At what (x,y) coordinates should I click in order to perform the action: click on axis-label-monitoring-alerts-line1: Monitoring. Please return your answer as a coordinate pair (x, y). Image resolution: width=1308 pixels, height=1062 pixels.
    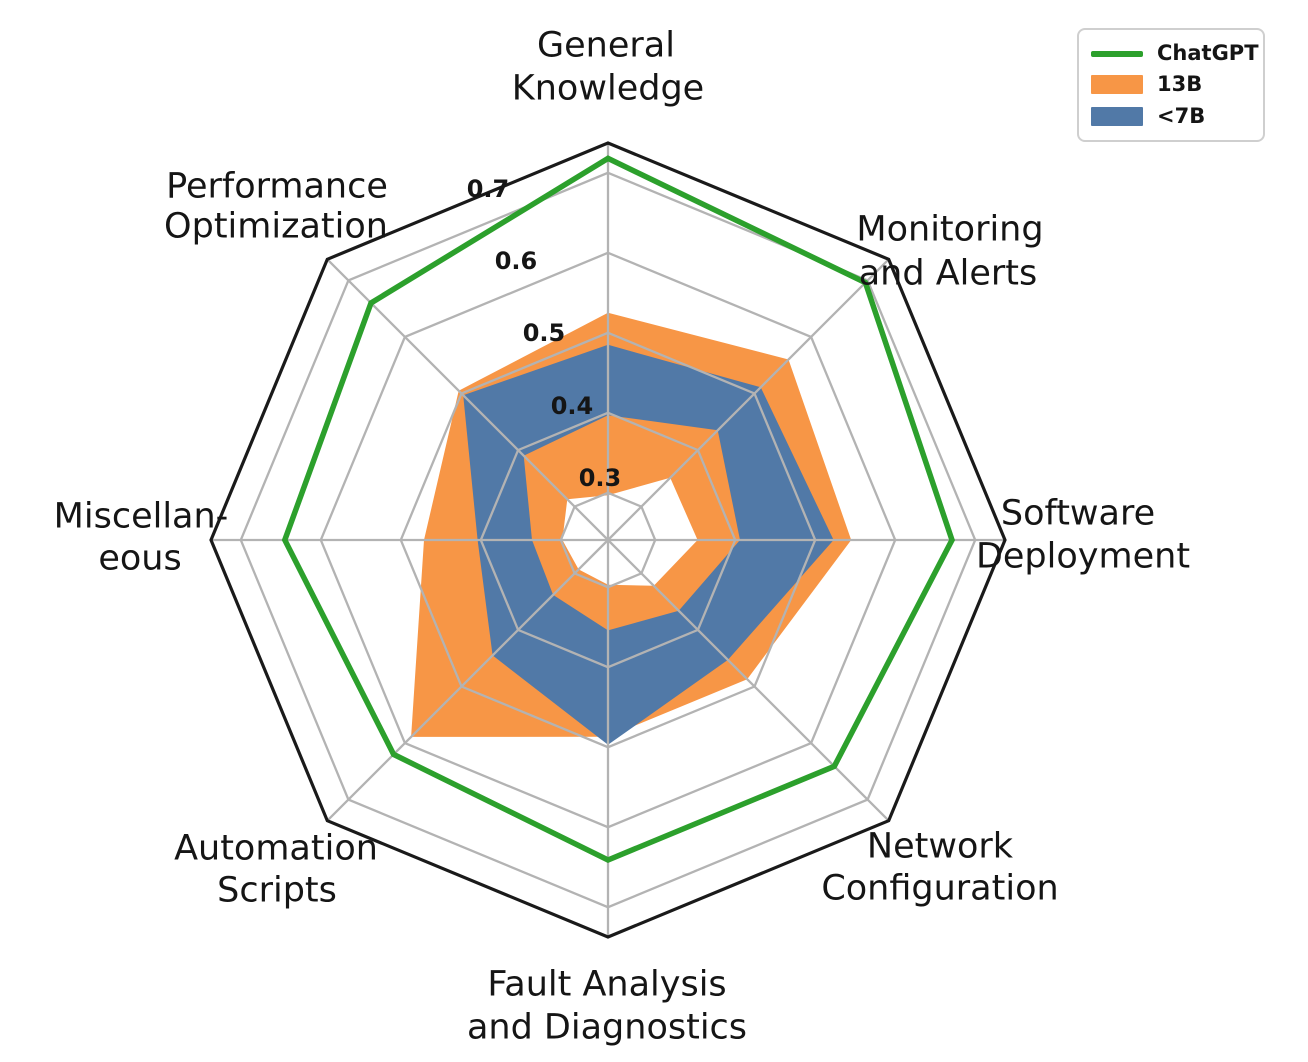
    Looking at the image, I should click on (950, 229).